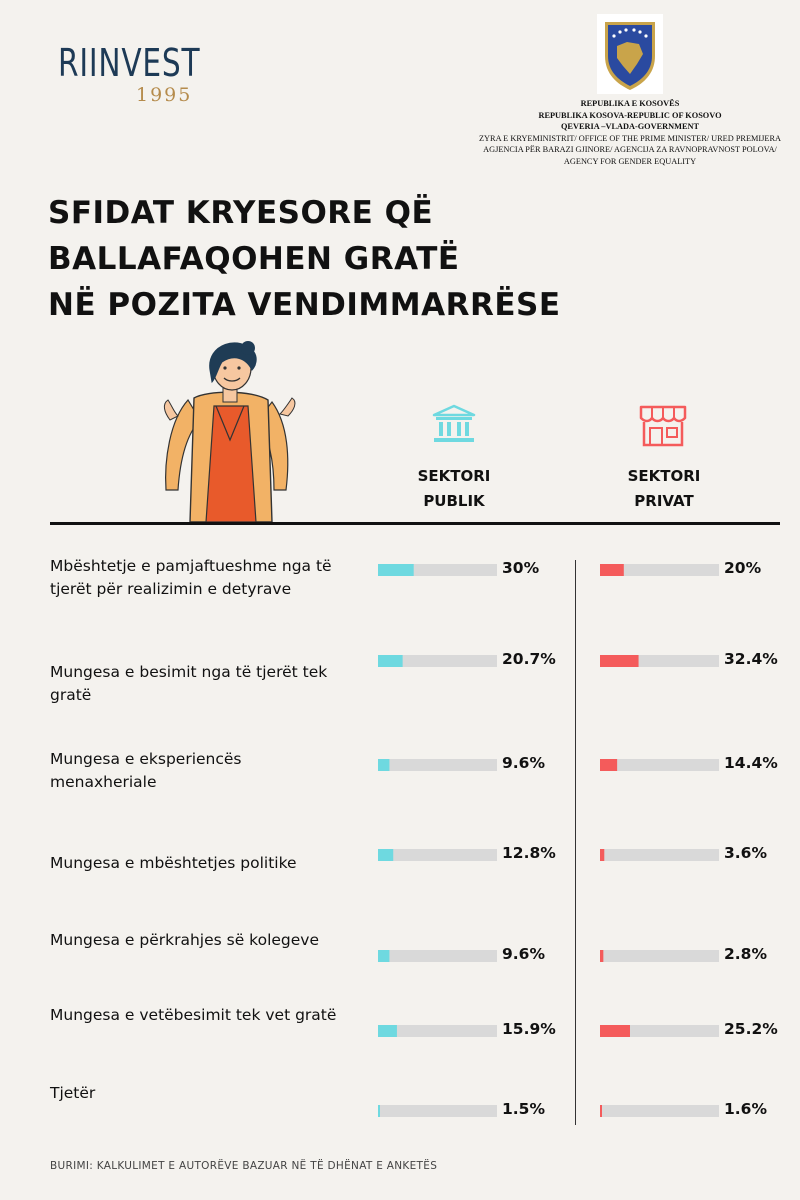 This screenshot has width=800, height=1200. I want to click on woman-illustration, so click(229, 431).